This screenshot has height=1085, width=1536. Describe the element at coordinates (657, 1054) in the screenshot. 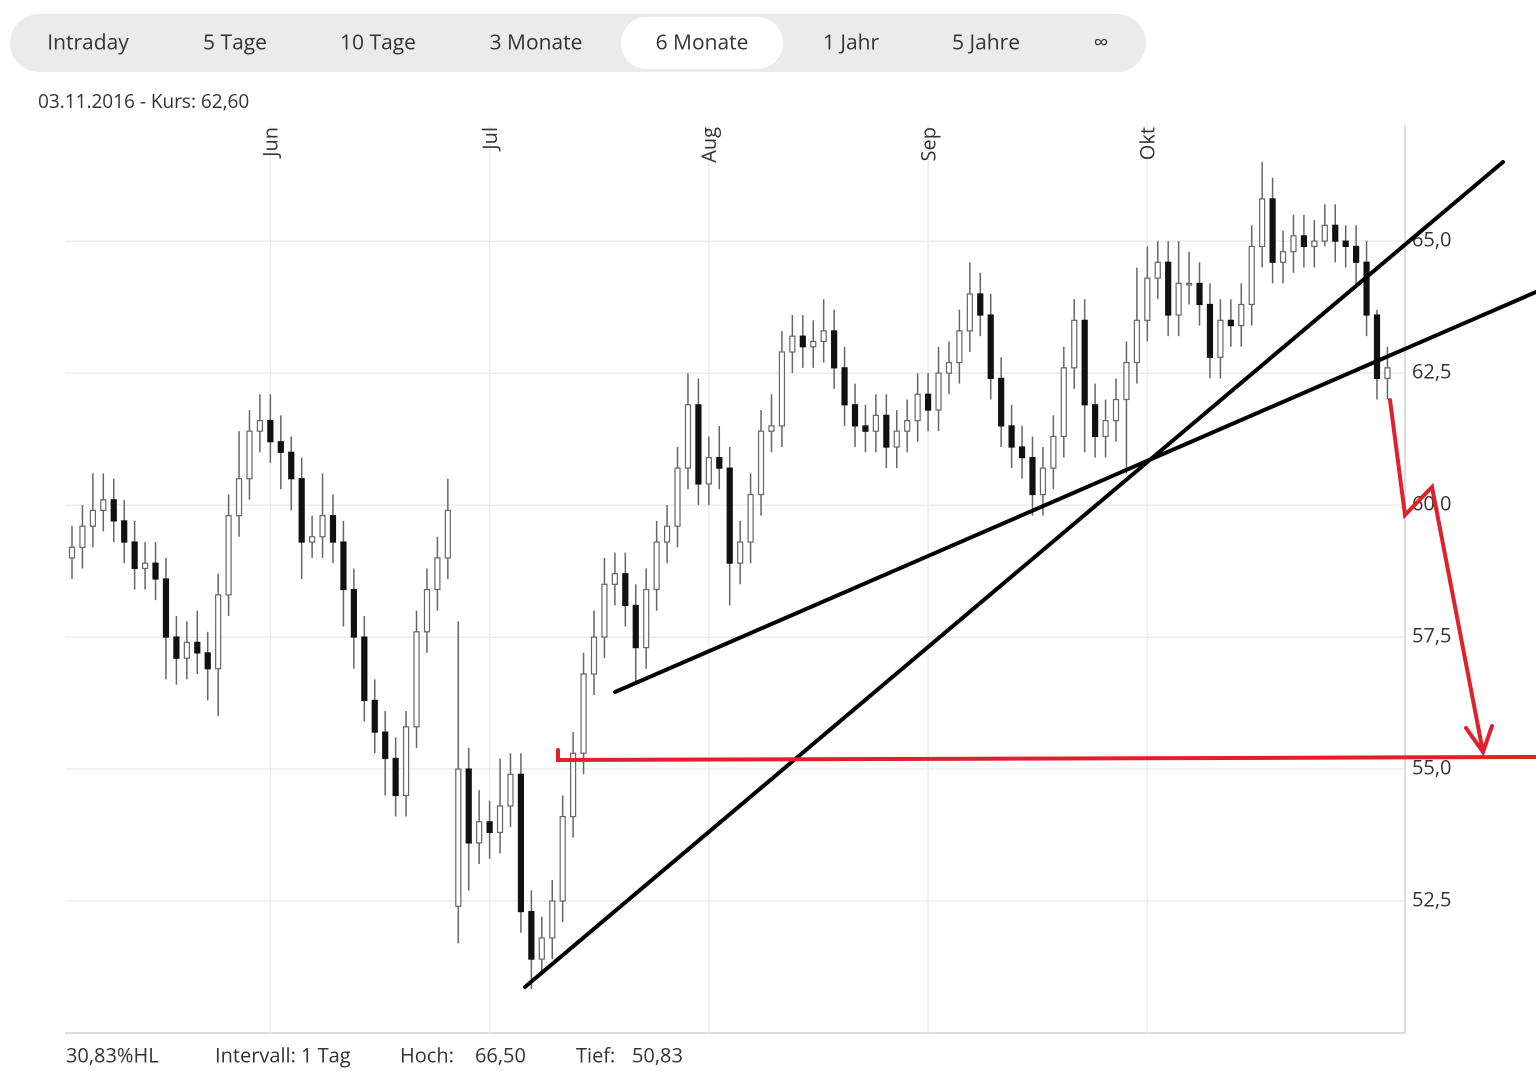

I see `footer-low-value: 50,83` at that location.